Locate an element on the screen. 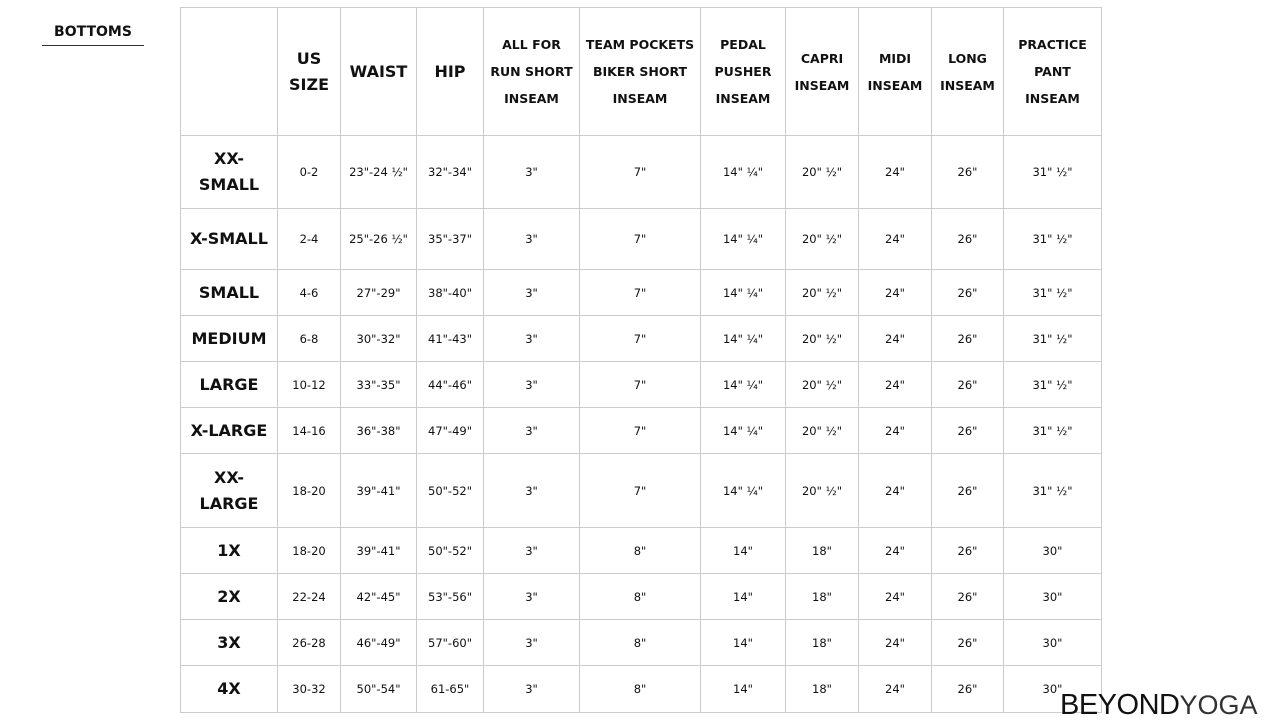 The height and width of the screenshot is (721, 1280). brand-logo: BEYONDYOGA is located at coordinates (1159, 705).